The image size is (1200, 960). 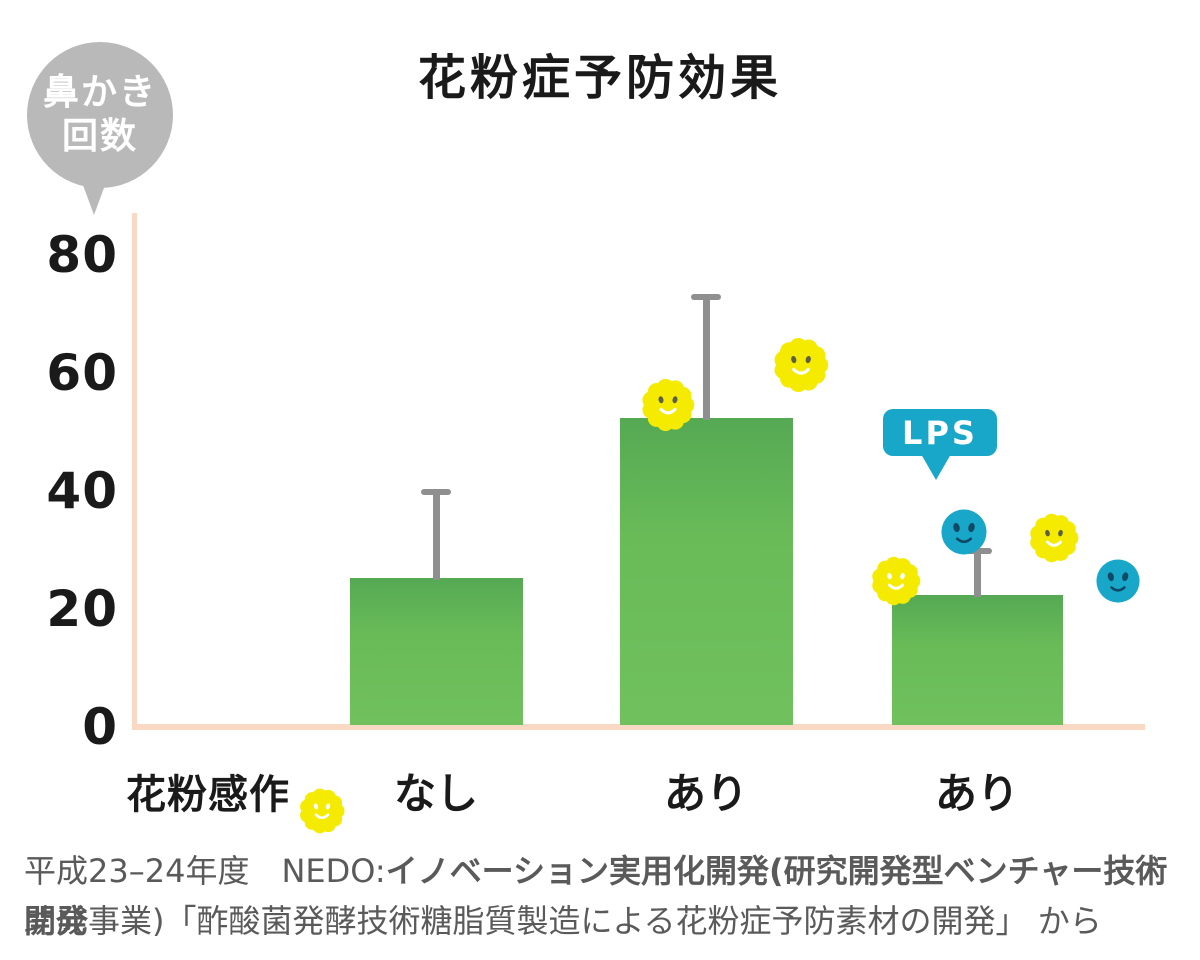 What do you see at coordinates (82, 255) in the screenshot?
I see `y-tick-80: 80` at bounding box center [82, 255].